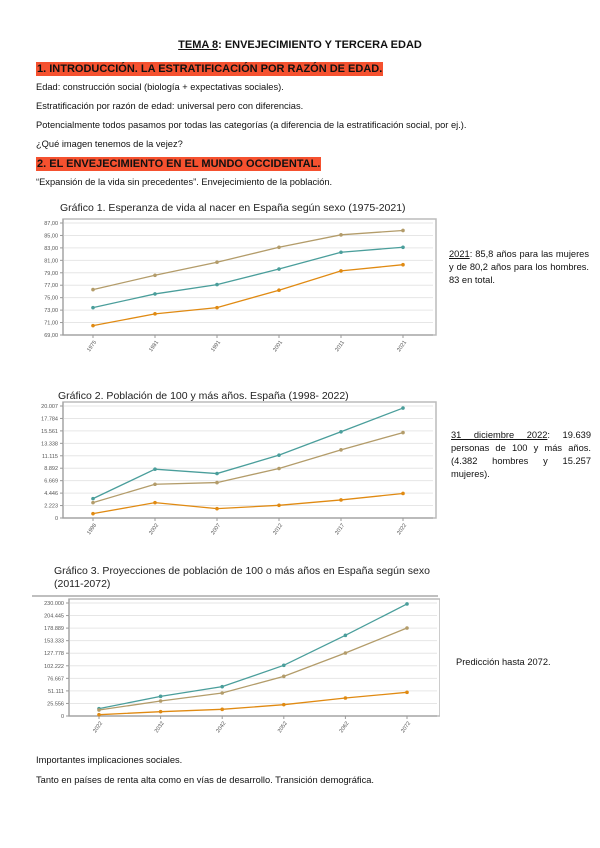 The height and width of the screenshot is (848, 600). Describe the element at coordinates (51, 324) in the screenshot. I see `y-tick-label: 71,00` at that location.